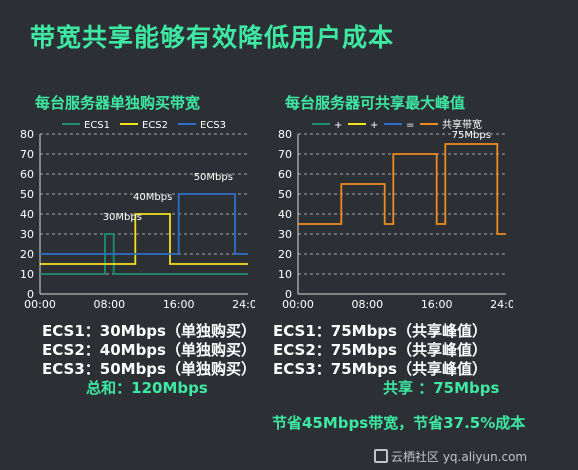  I want to click on legend: + + = 共享带宽, so click(397, 124).